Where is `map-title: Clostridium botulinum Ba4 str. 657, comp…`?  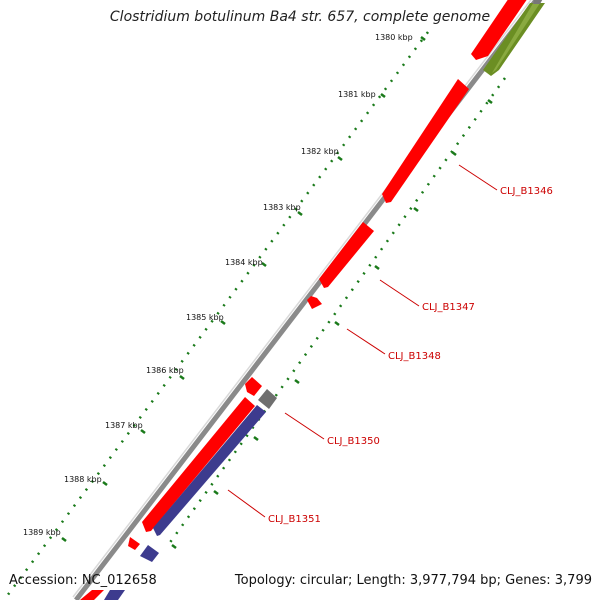
map-title: Clostridium botulinum Ba4 str. 657, comp… is located at coordinates (300, 17).